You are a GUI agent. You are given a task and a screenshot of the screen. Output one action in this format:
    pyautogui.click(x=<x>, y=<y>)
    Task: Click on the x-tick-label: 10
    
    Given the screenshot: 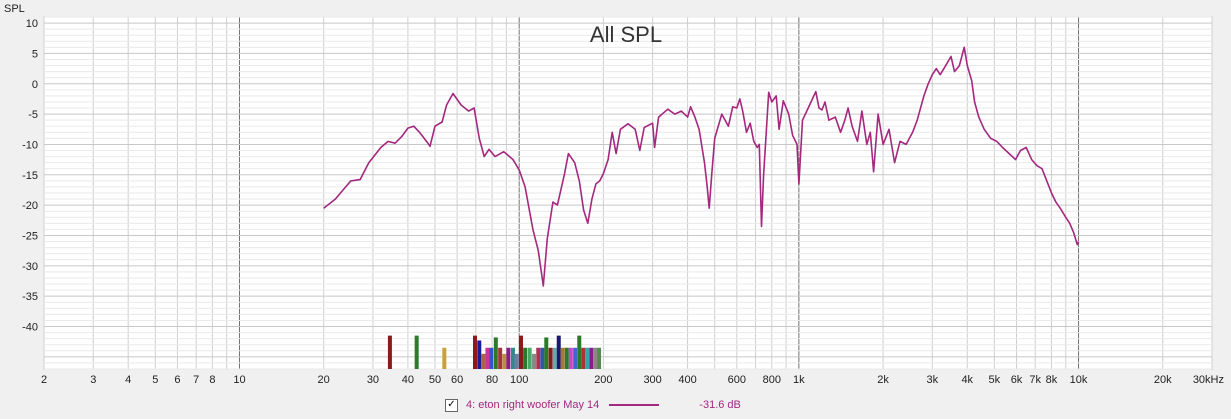 What is the action you would take?
    pyautogui.click(x=239, y=380)
    